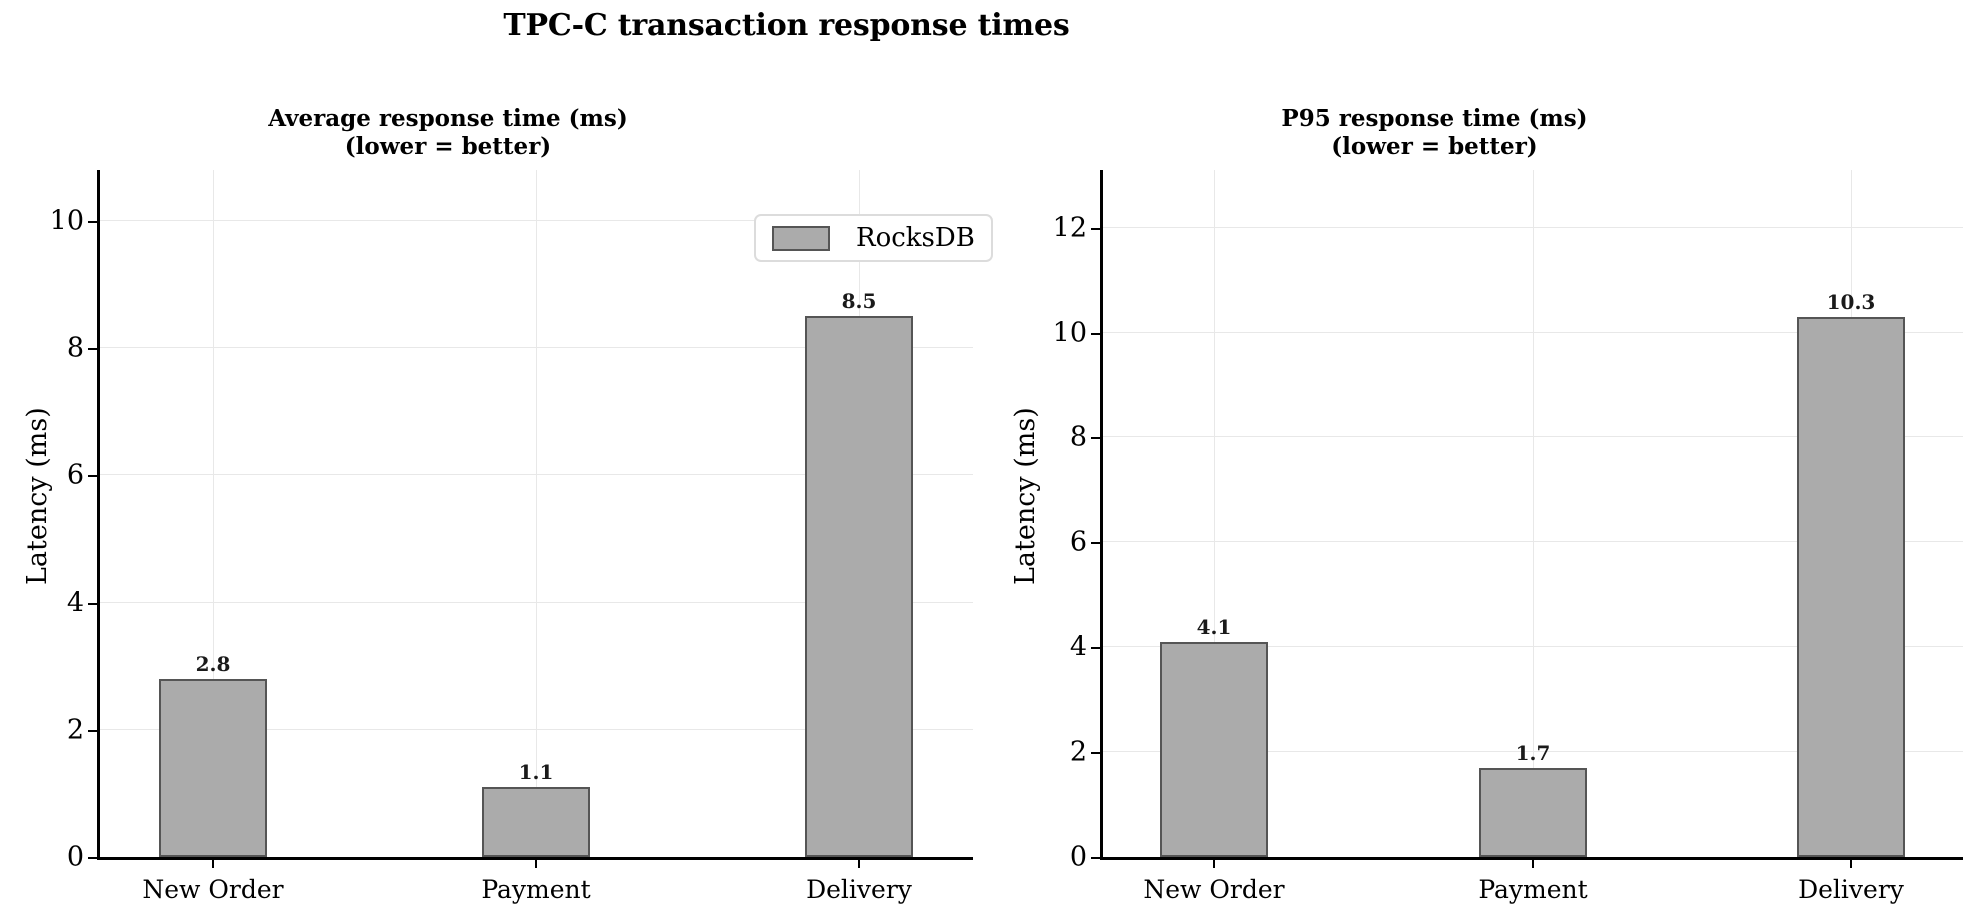 The image size is (1973, 921). What do you see at coordinates (1851, 302) in the screenshot?
I see `bar-value-delivery: 10.3` at bounding box center [1851, 302].